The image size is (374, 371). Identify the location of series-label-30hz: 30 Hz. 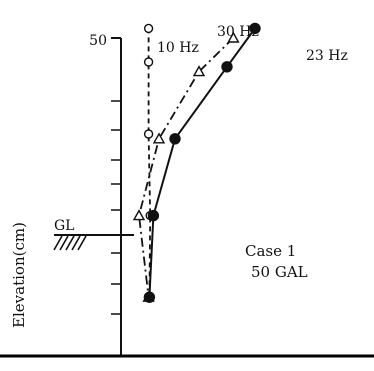
(238, 32).